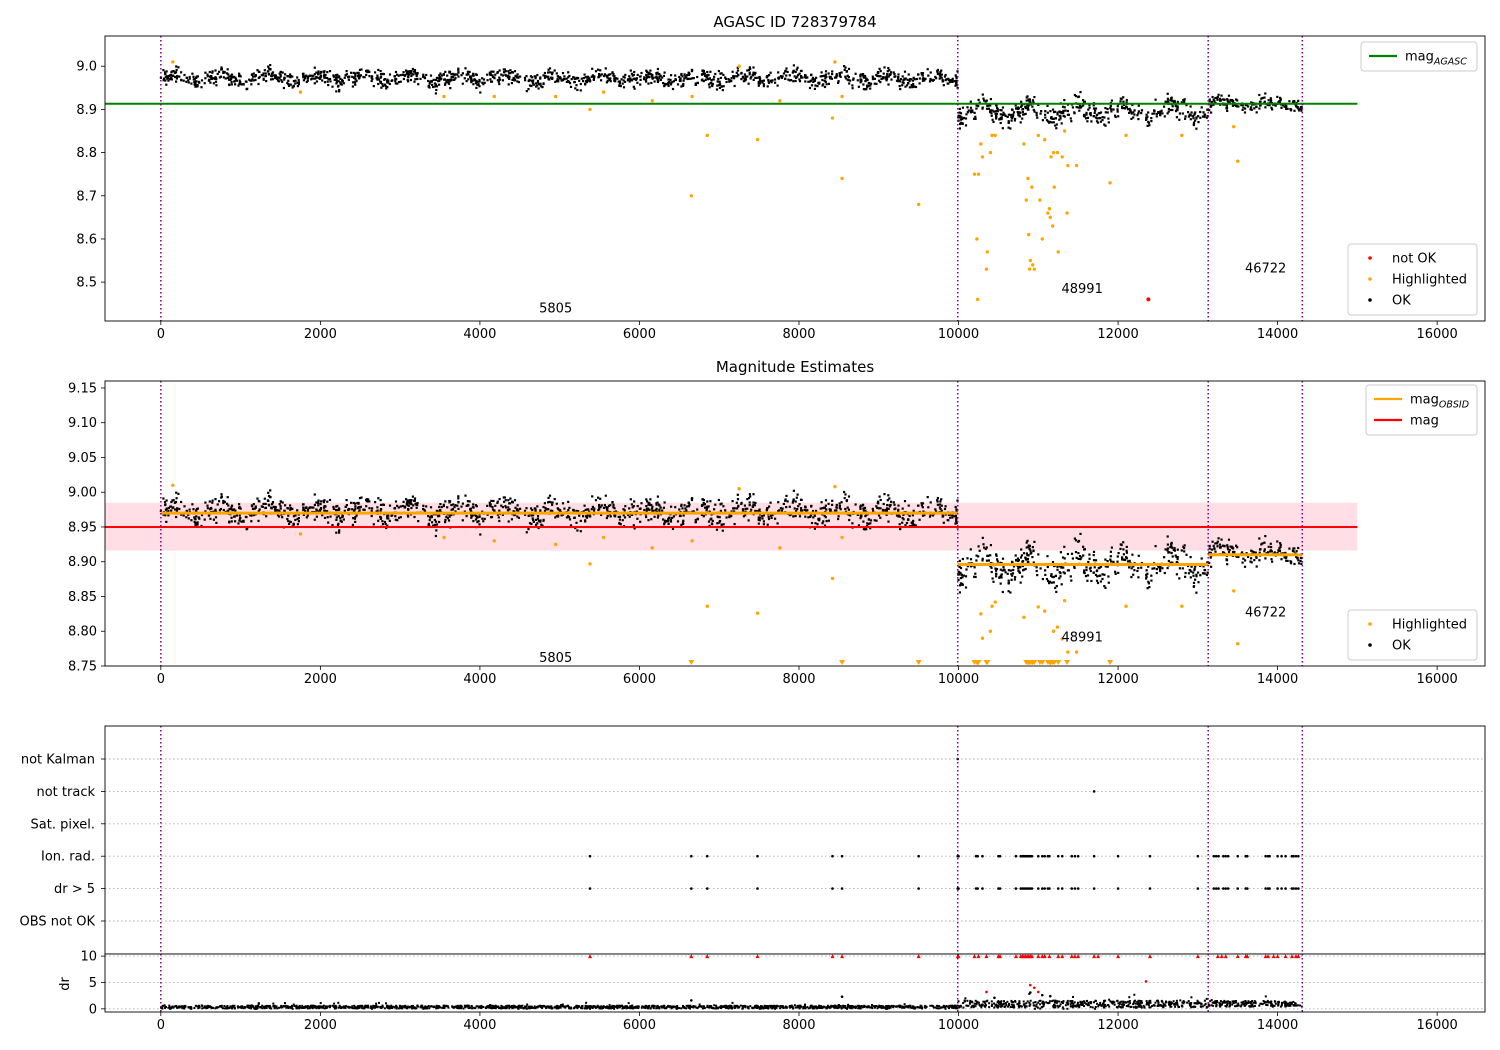 This screenshot has height=1050, width=1500. What do you see at coordinates (1401, 646) in the screenshot?
I see `legend-label-text: OK` at bounding box center [1401, 646].